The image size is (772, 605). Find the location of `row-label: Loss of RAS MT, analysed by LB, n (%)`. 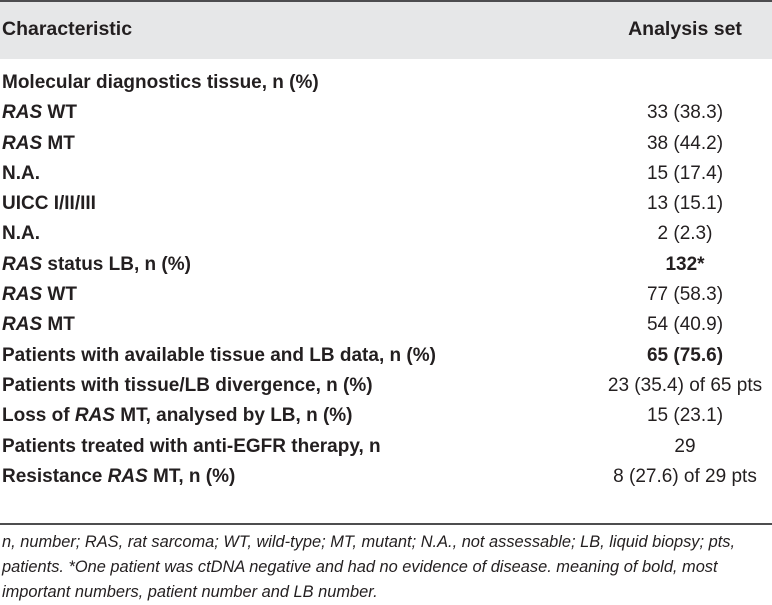

row-label: Loss of RAS MT, analysed by LB, n (%) is located at coordinates (177, 416).